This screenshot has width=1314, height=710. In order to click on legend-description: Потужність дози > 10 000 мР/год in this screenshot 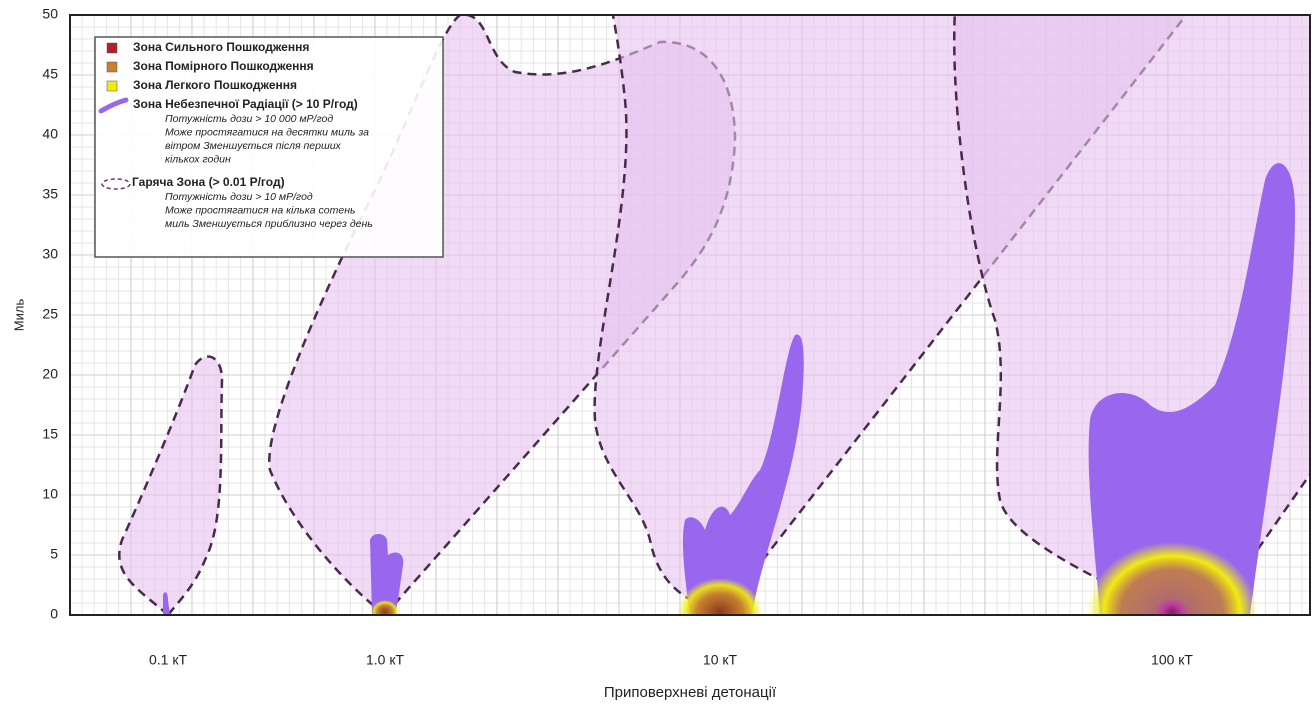, I will do `click(249, 119)`.